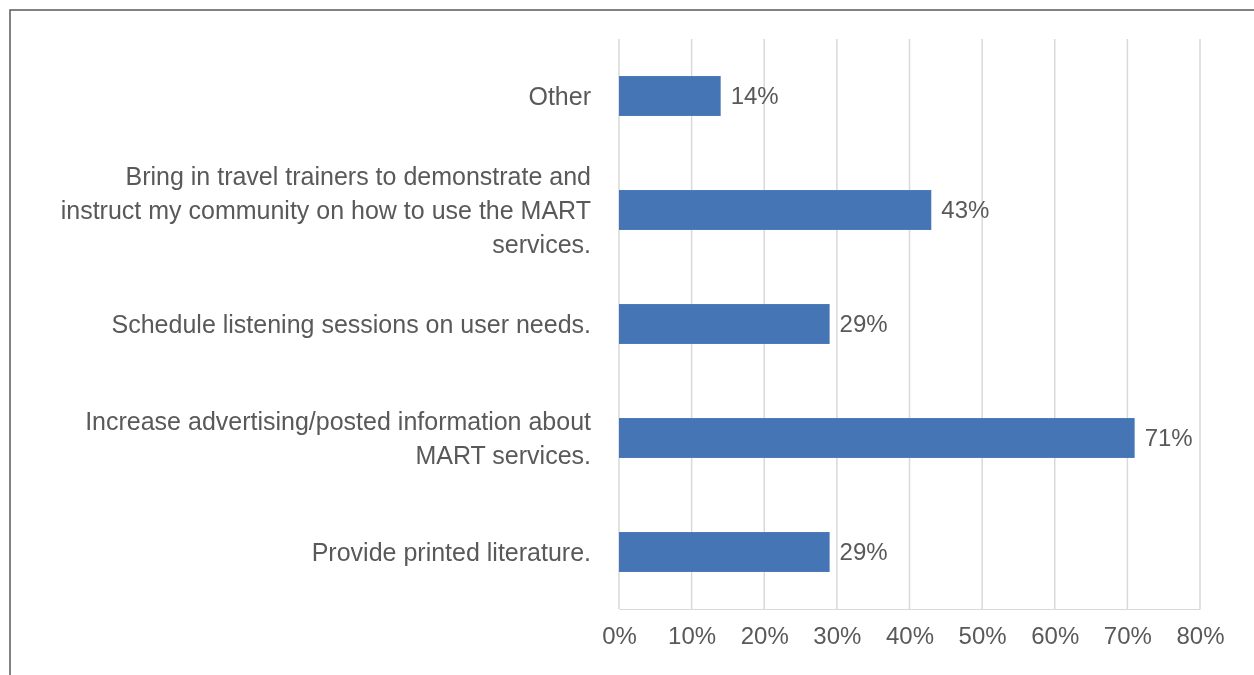  Describe the element at coordinates (1200, 636) in the screenshot. I see `x-tick-label: 80%` at that location.